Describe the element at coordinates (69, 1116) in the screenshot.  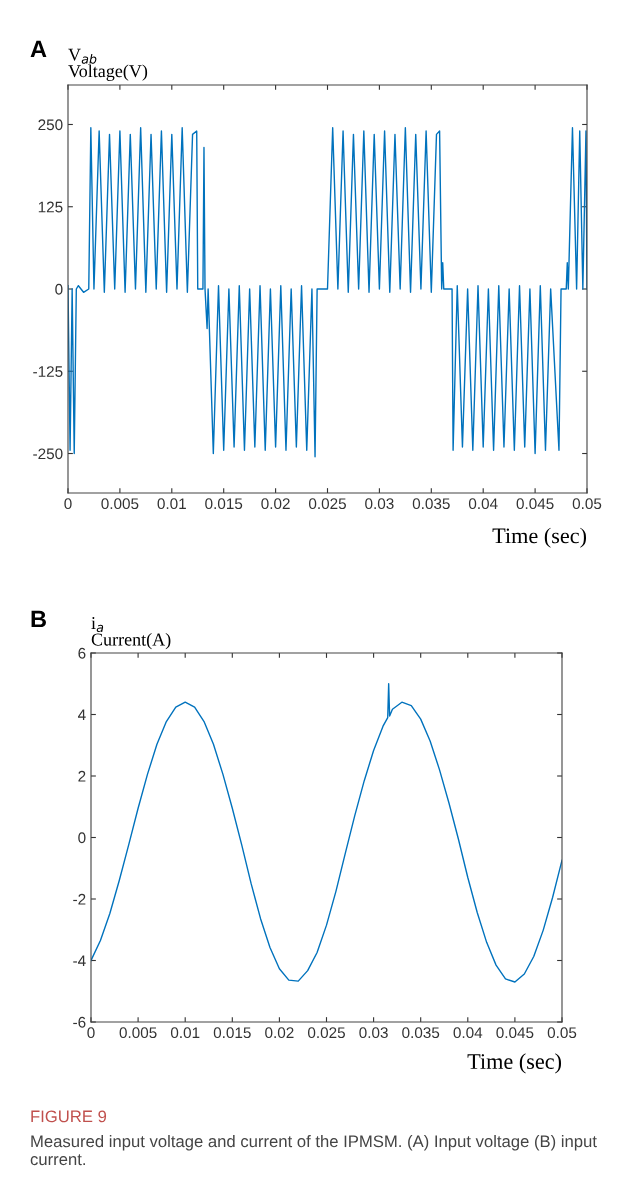
I see `caption: FIGURE 9` at that location.